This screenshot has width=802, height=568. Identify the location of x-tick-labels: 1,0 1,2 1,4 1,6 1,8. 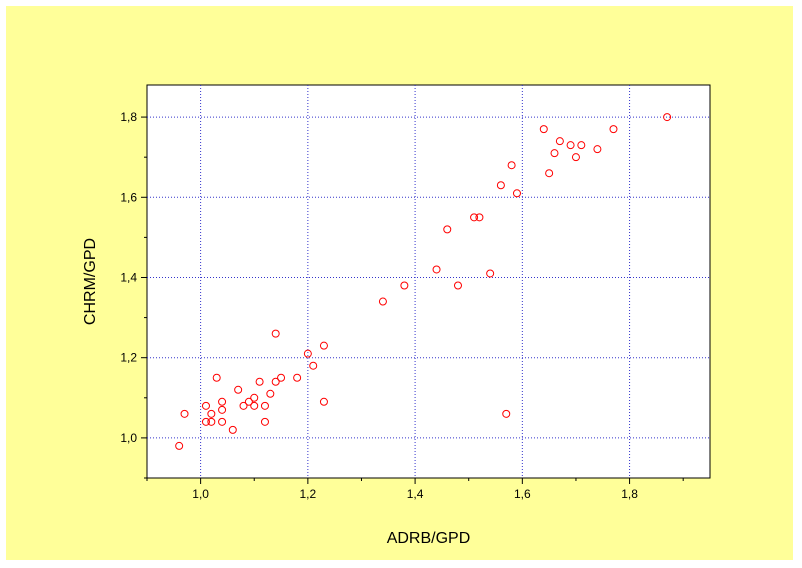
(415, 494).